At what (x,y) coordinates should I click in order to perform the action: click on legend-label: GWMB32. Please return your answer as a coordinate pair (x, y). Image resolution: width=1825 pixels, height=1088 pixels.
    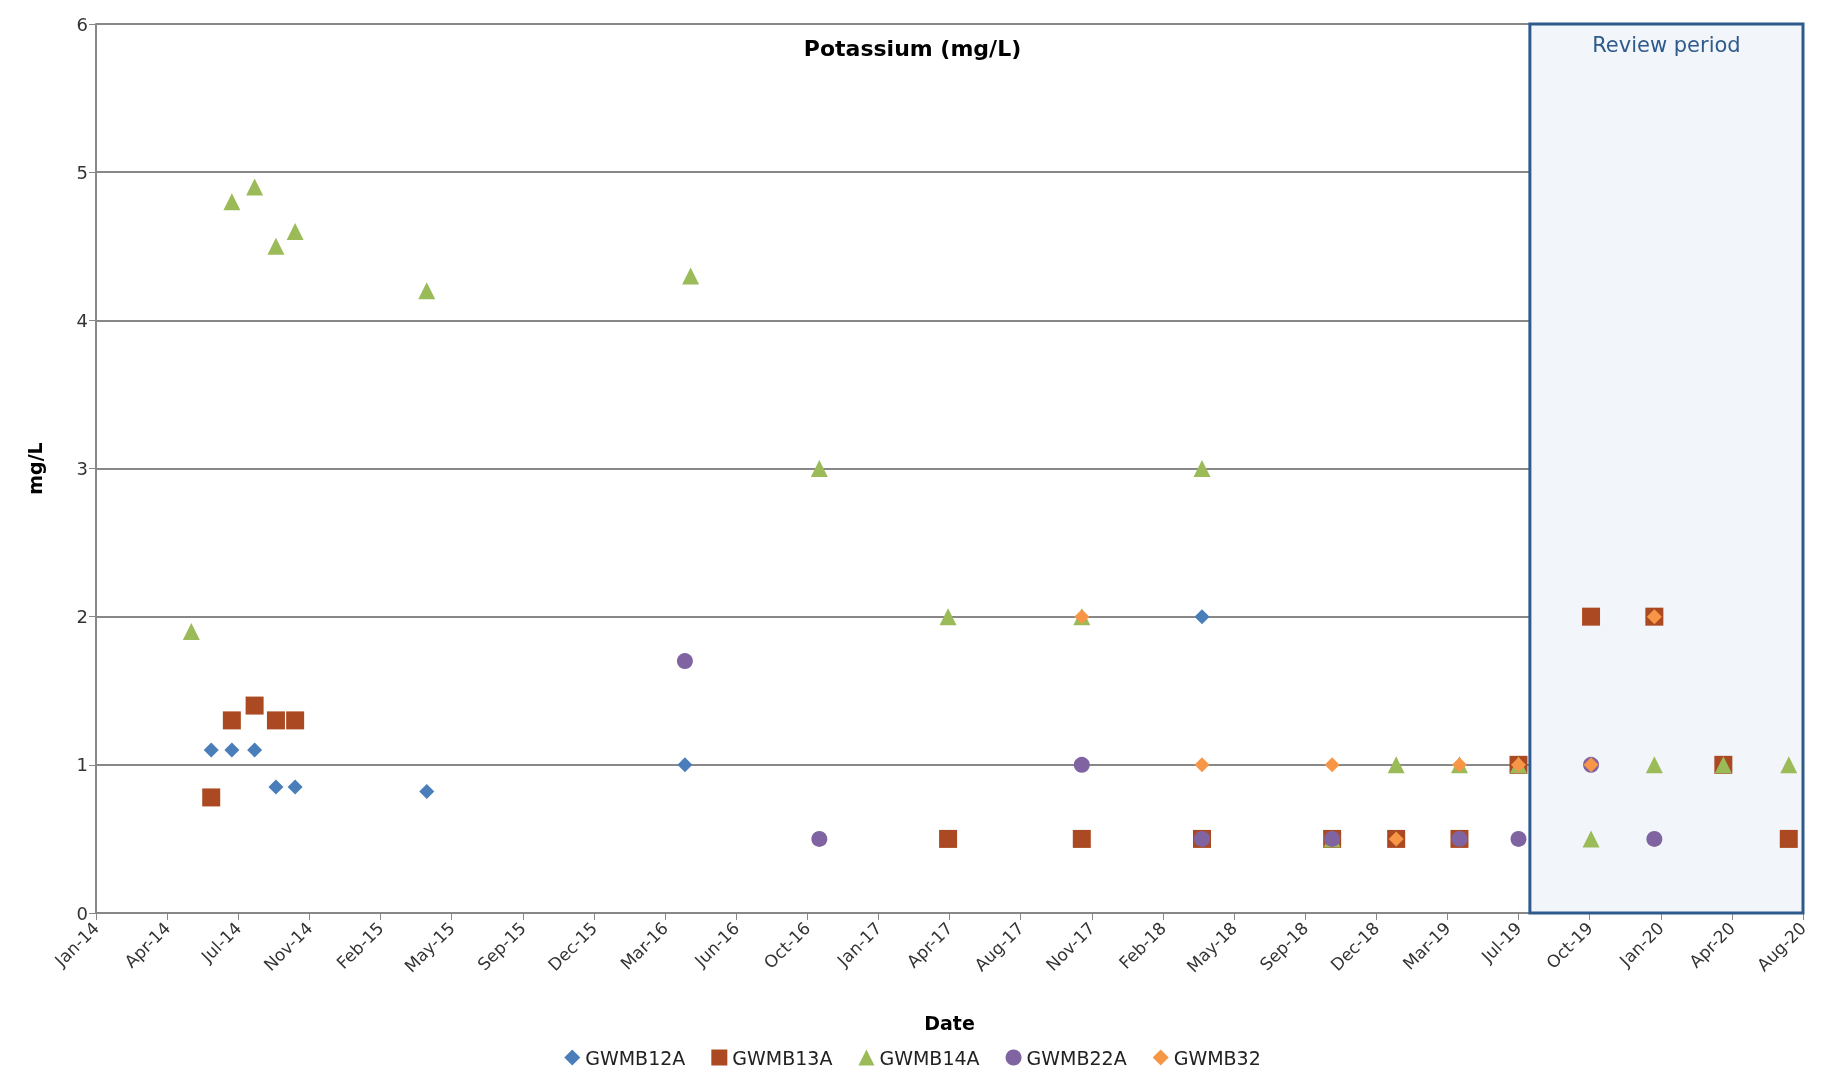
    Looking at the image, I should click on (1217, 1057).